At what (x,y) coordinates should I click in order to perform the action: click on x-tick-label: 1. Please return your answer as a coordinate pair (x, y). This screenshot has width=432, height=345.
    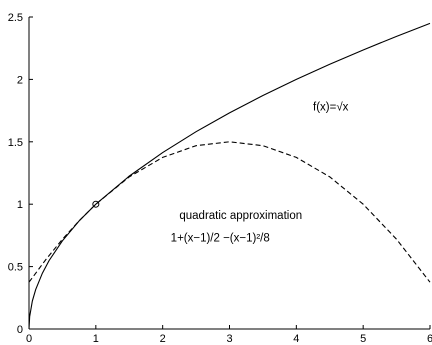
    Looking at the image, I should click on (96, 339).